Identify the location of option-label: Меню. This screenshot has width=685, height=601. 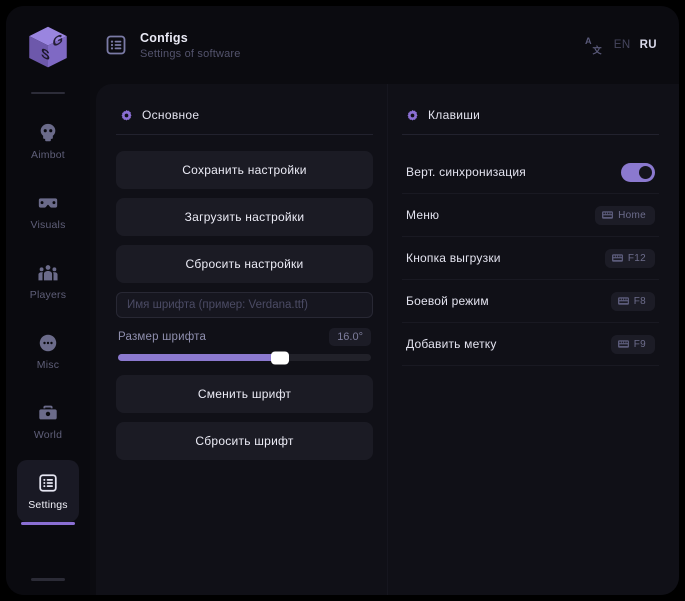
(423, 215).